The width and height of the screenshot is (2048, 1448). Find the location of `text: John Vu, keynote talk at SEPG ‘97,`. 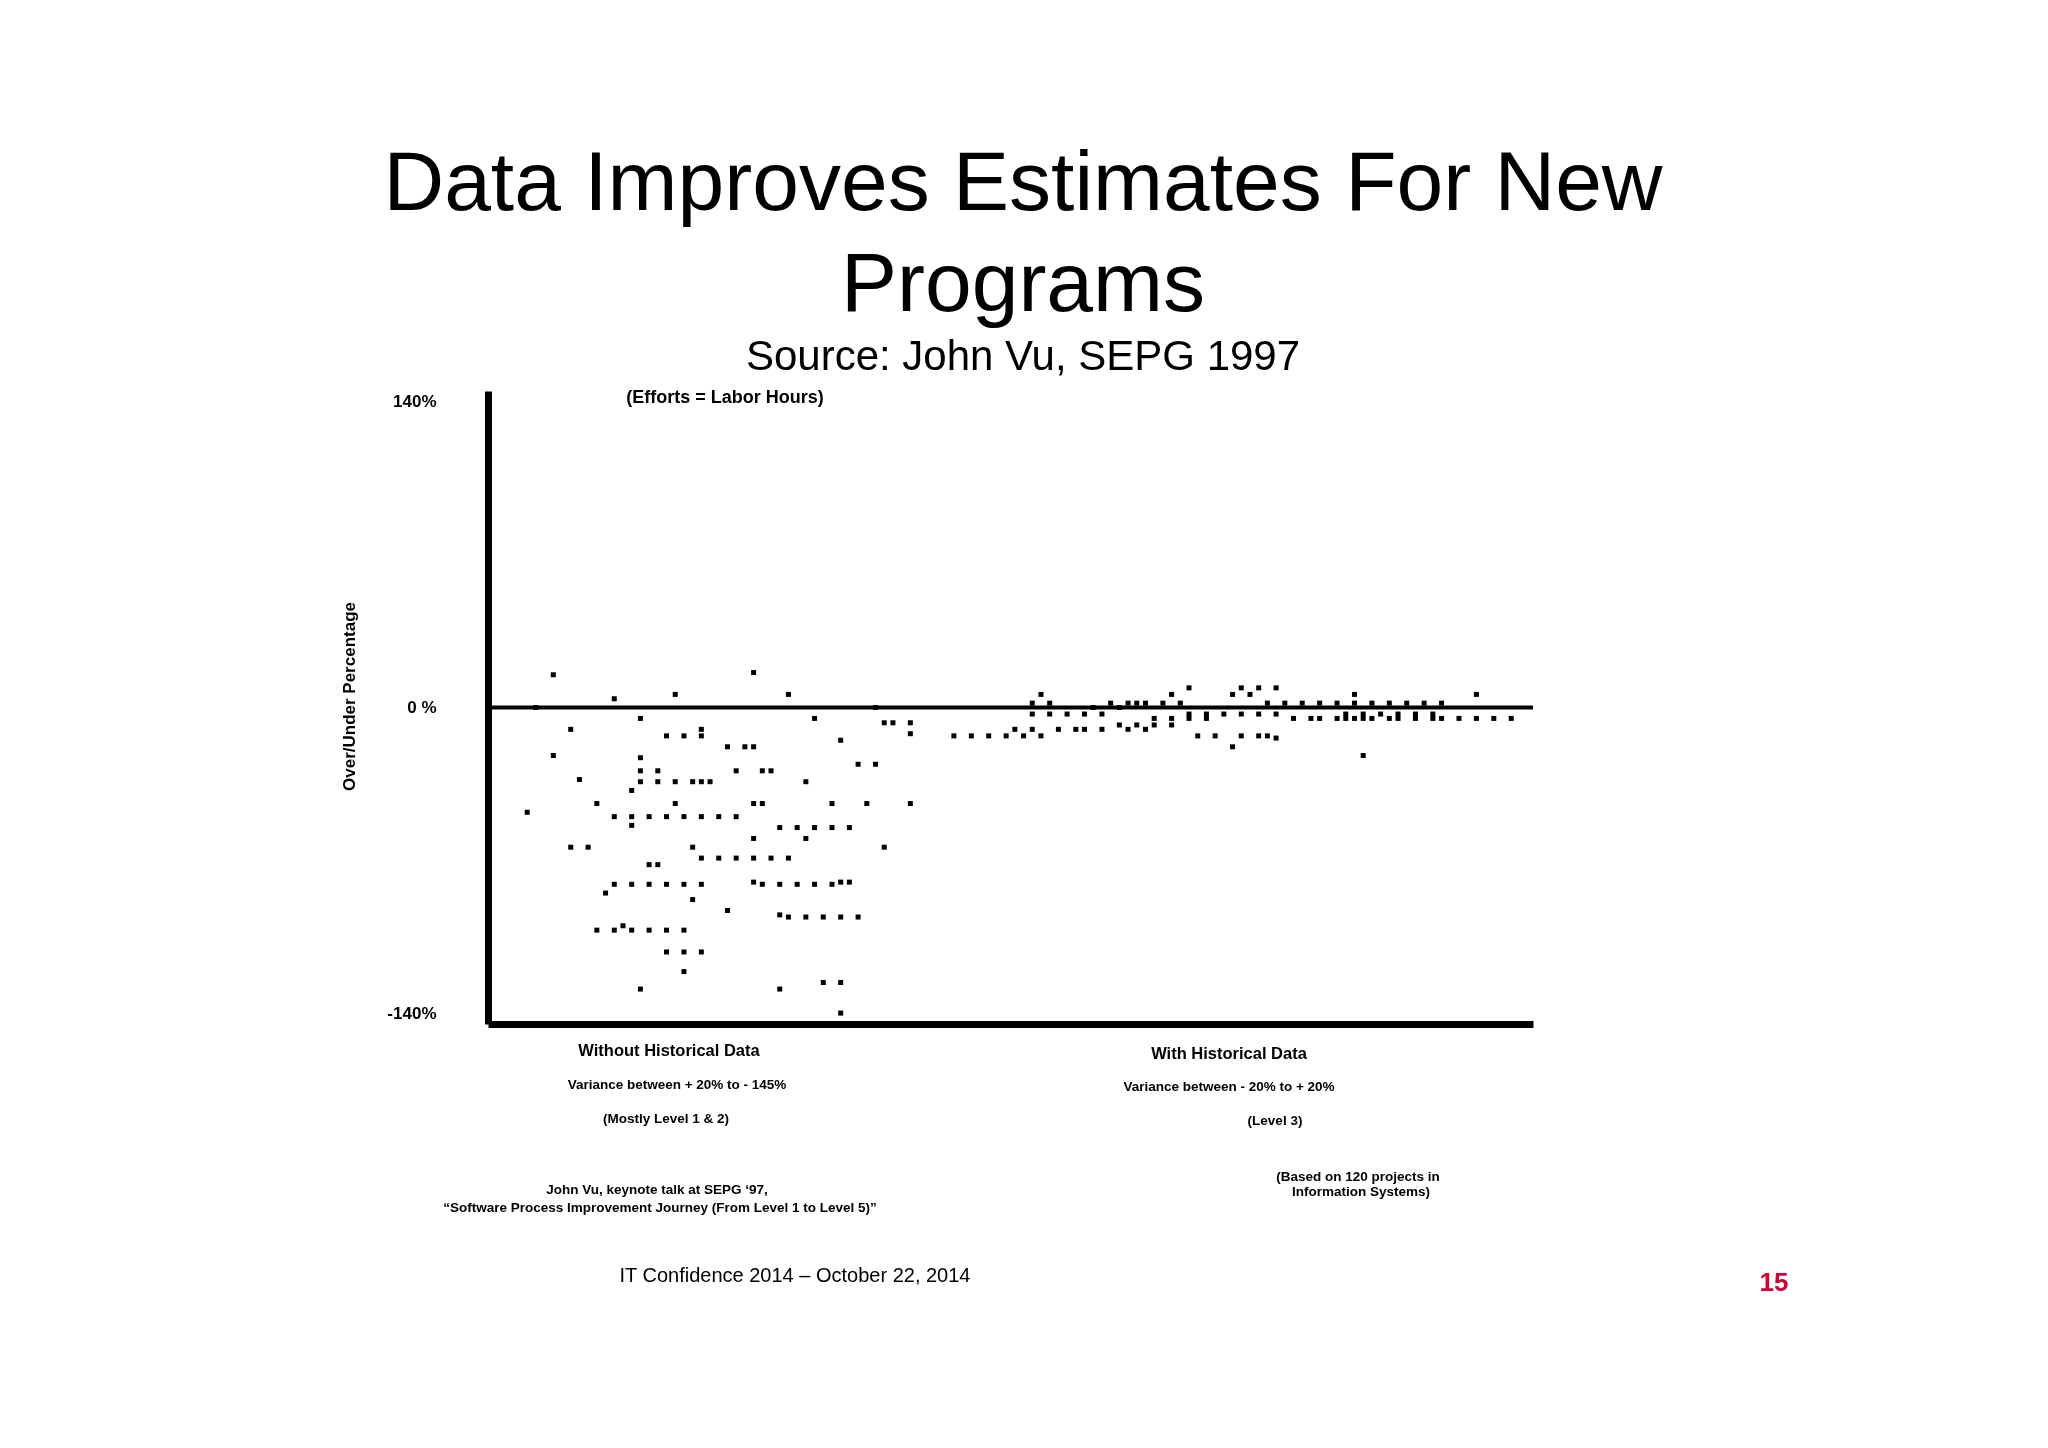

text: John Vu, keynote talk at SEPG ‘97, is located at coordinates (657, 1189).